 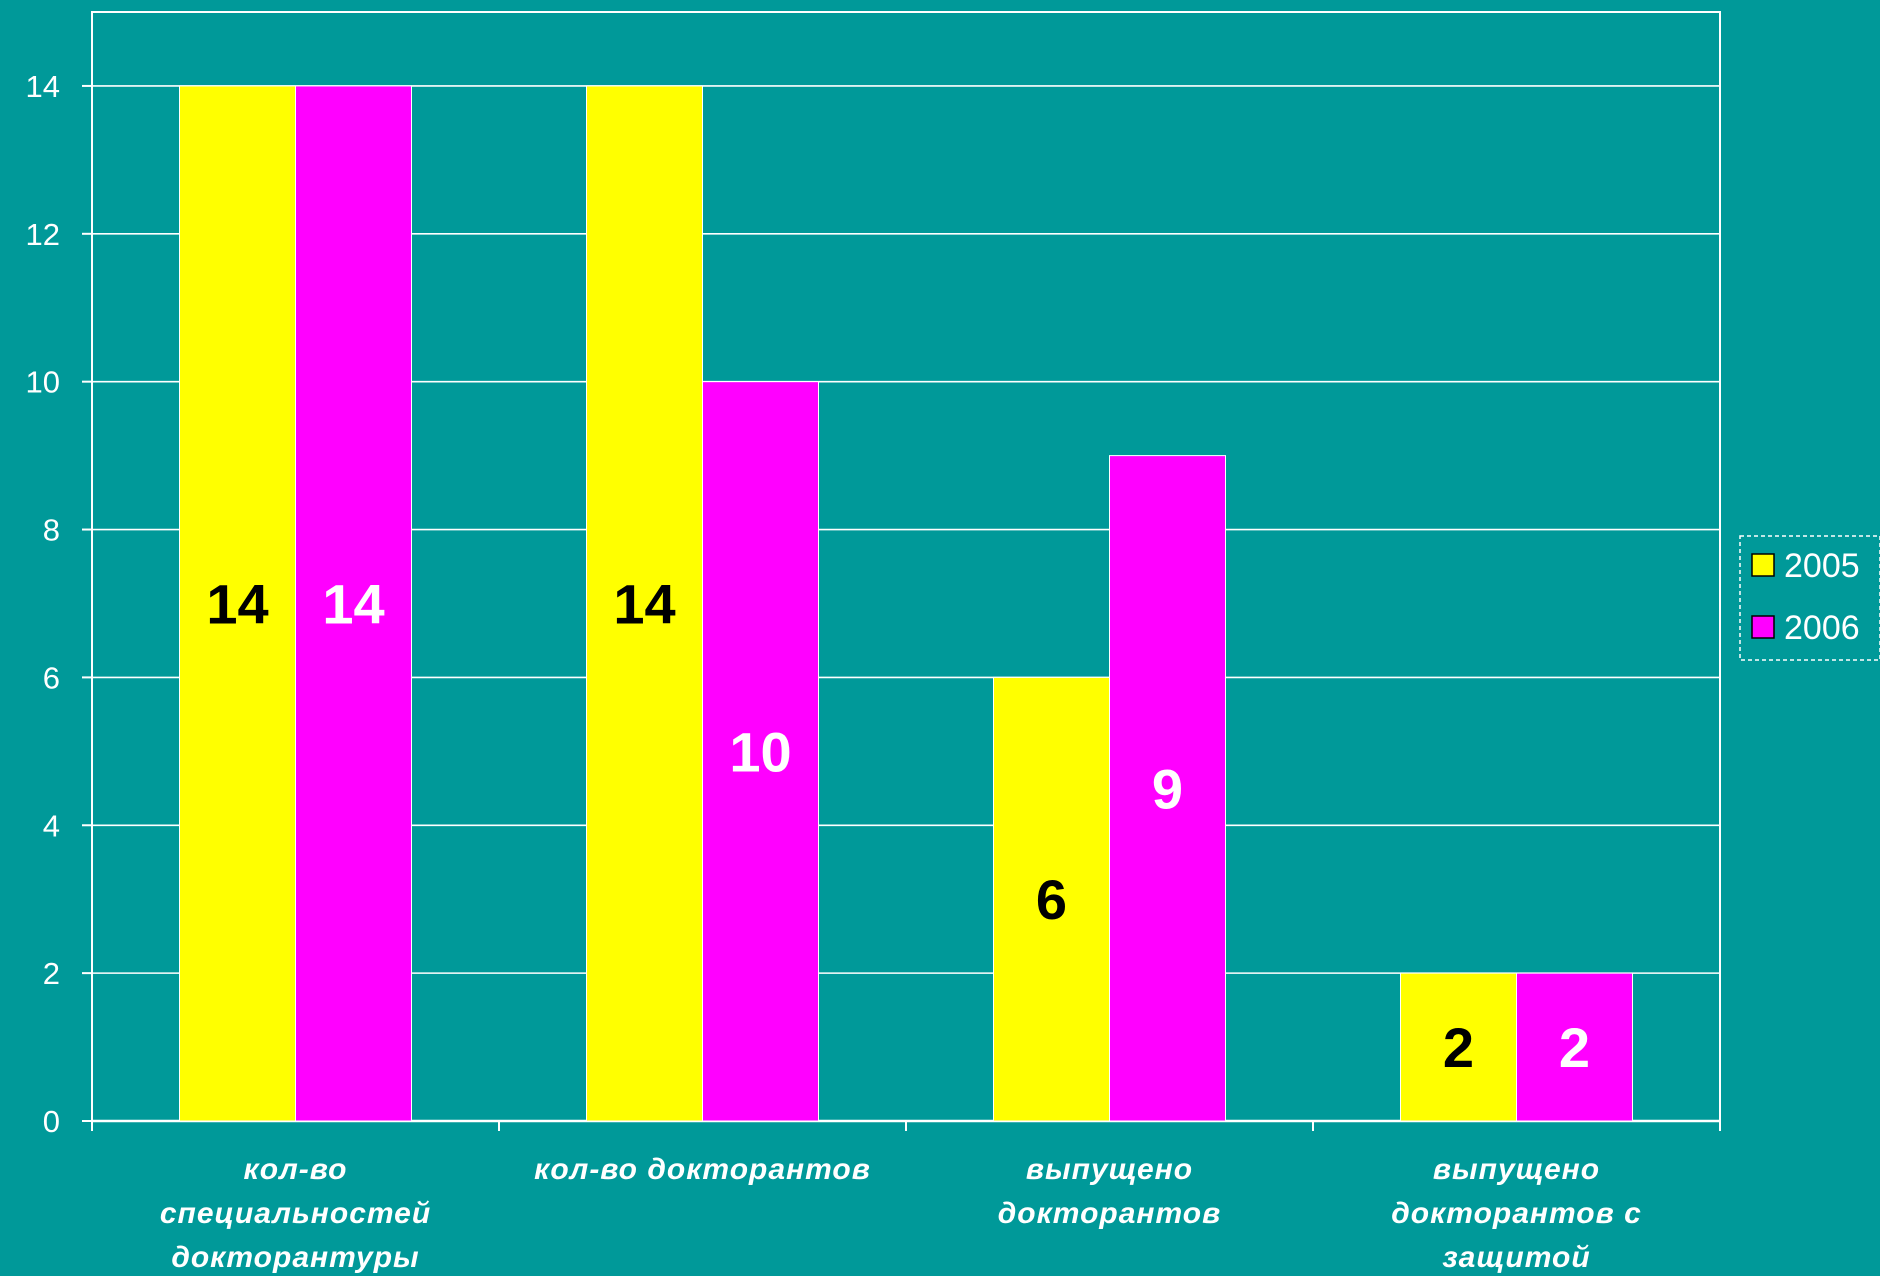 I want to click on legend-swatch-2006, so click(x=1763, y=627).